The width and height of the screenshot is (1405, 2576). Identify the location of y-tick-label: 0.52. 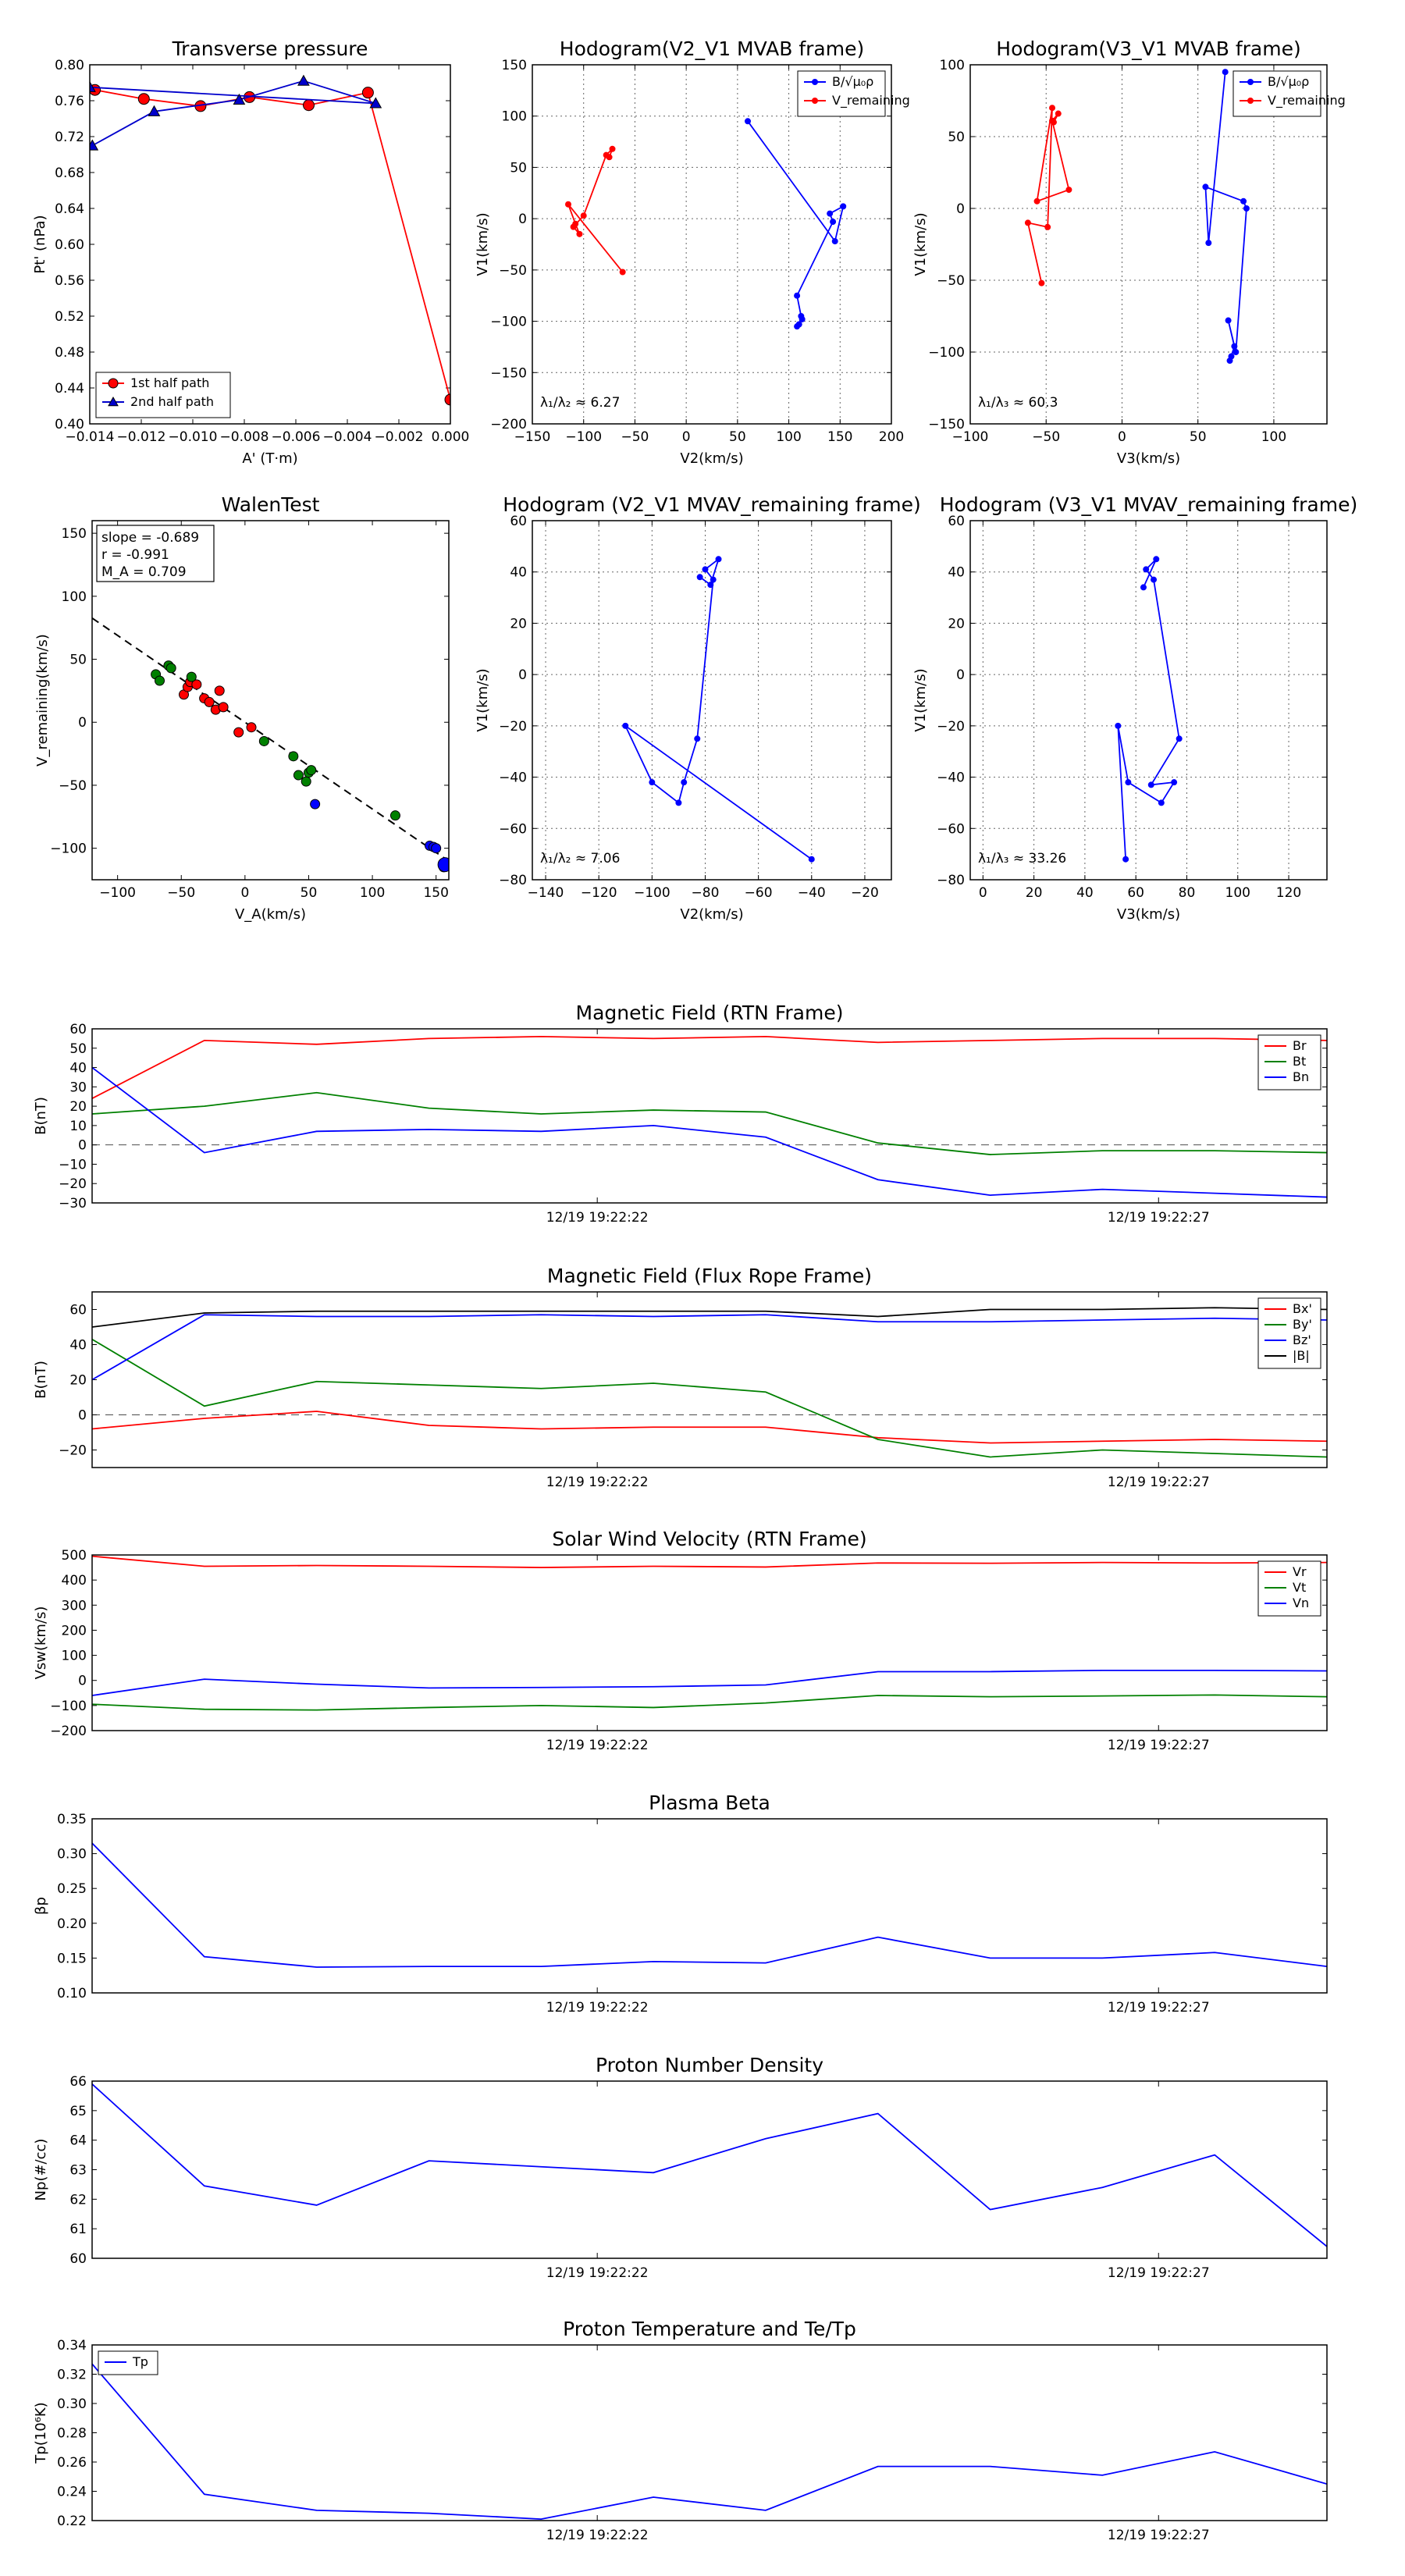
(69, 317).